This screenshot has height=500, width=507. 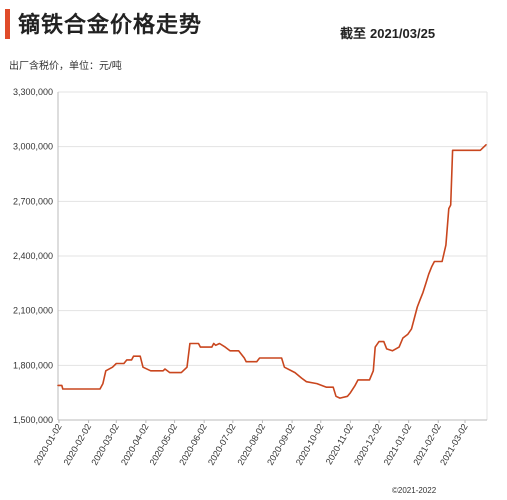 I want to click on y-tick-label: 1,500,000, so click(x=33, y=420).